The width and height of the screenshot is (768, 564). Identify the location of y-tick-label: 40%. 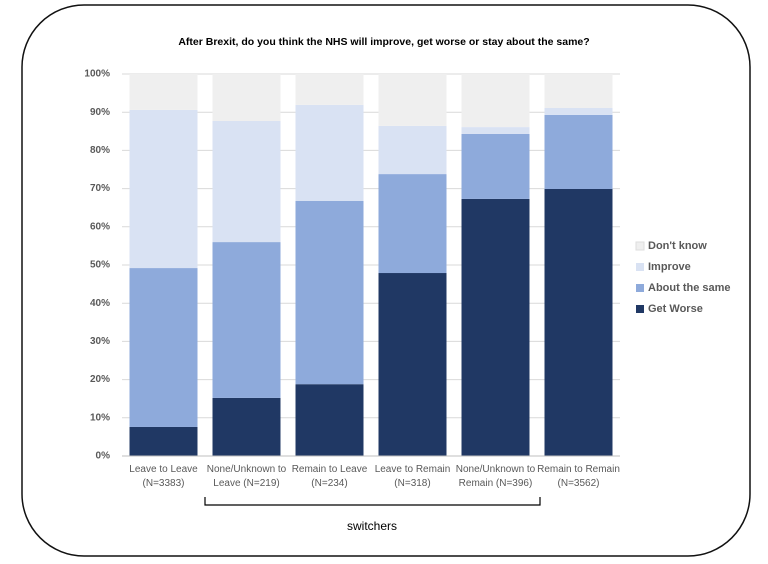
(100, 303).